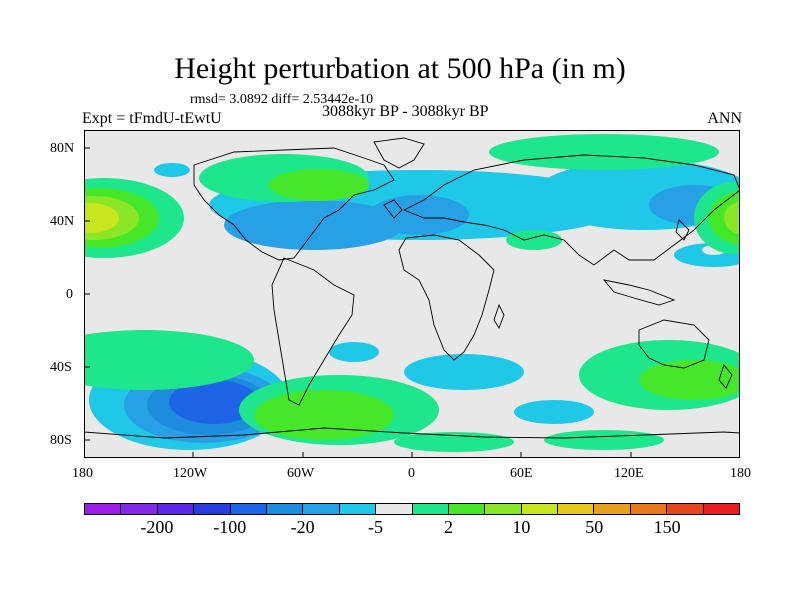 This screenshot has height=600, width=800. What do you see at coordinates (82, 473) in the screenshot?
I see `x-tick-180w: 180` at bounding box center [82, 473].